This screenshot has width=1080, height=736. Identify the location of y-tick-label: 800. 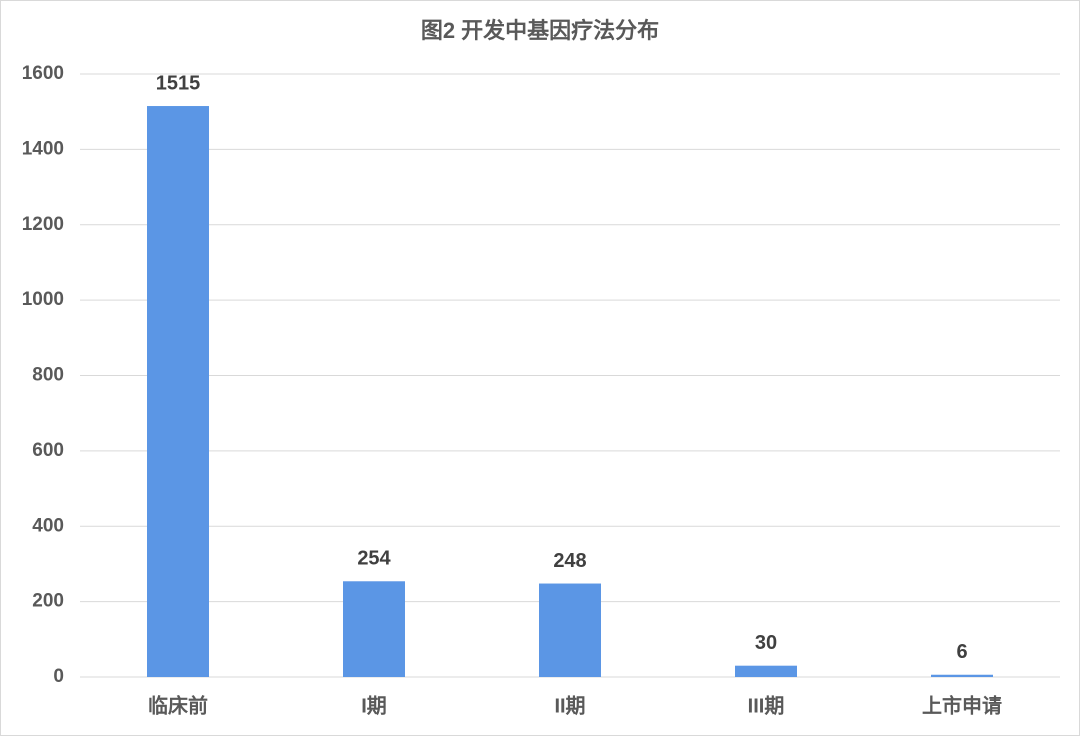
(48, 375).